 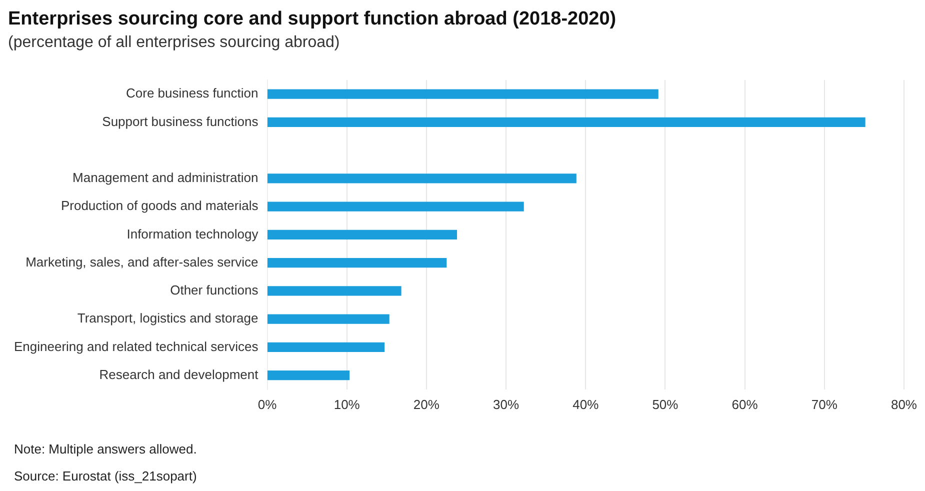 I want to click on x-tick-label: 50%, so click(x=665, y=404).